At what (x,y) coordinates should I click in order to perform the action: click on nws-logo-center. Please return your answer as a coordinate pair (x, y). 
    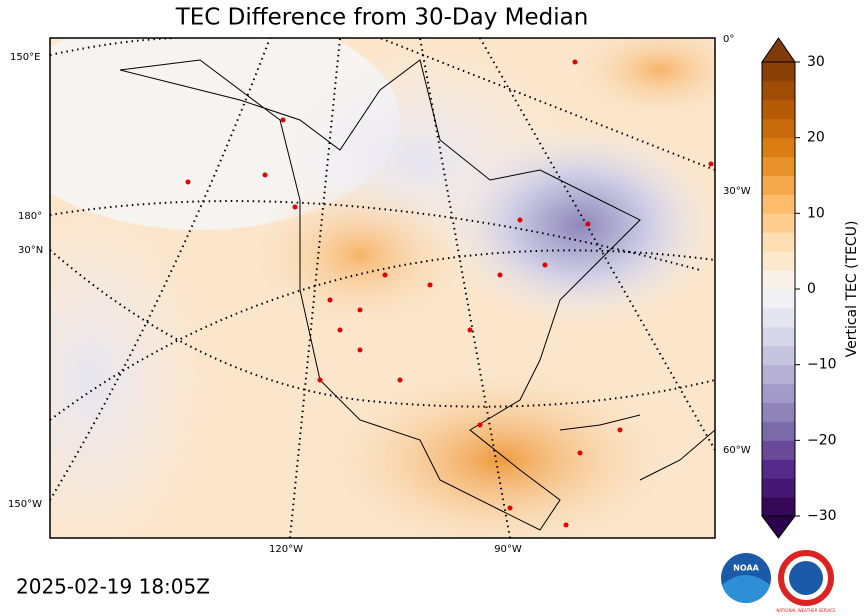
    Looking at the image, I should click on (806, 578).